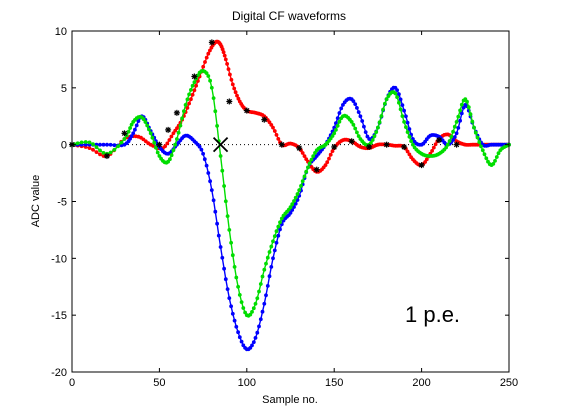 This screenshot has width=561, height=419. I want to click on y-tick-label: 0, so click(64, 146).